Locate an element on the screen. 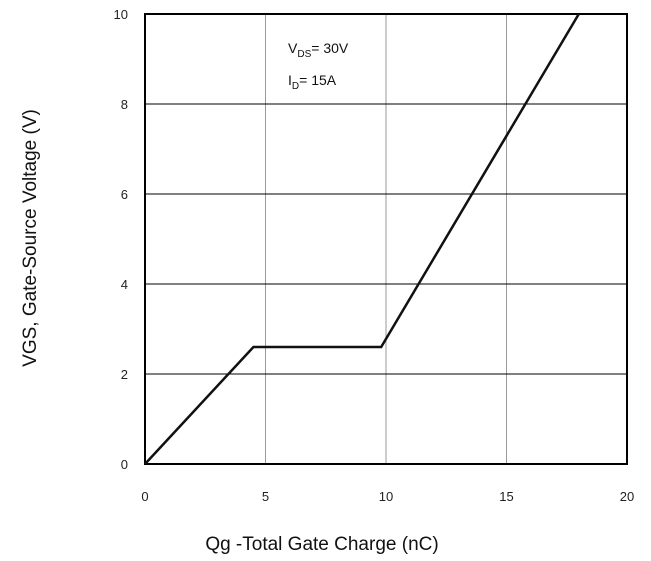  x-tick-label: 0 is located at coordinates (144, 496).